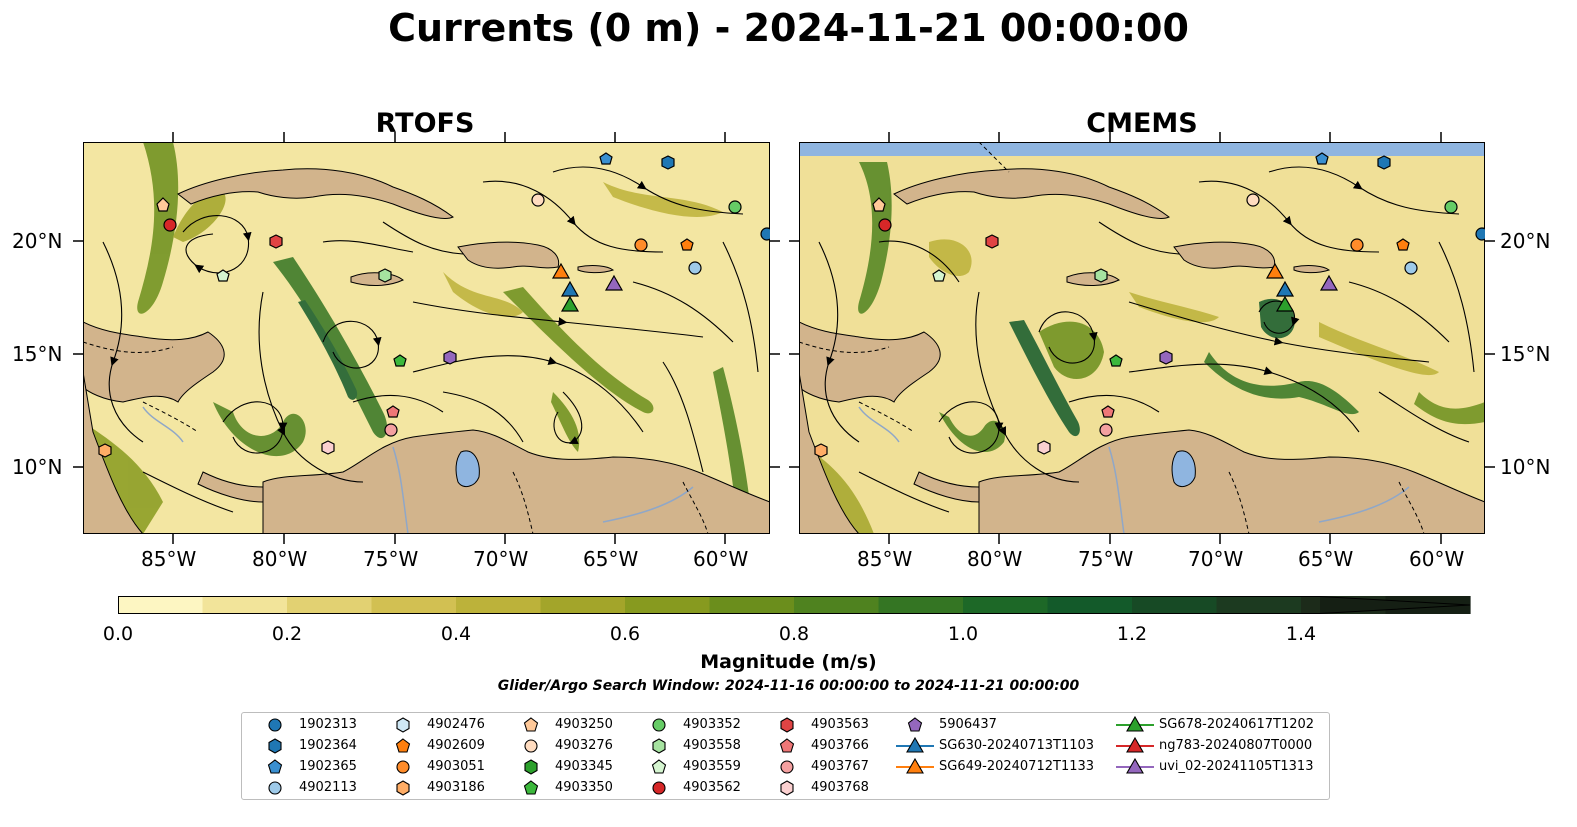  What do you see at coordinates (1395, 605) in the screenshot?
I see `colorbar-extend-arrow` at bounding box center [1395, 605].